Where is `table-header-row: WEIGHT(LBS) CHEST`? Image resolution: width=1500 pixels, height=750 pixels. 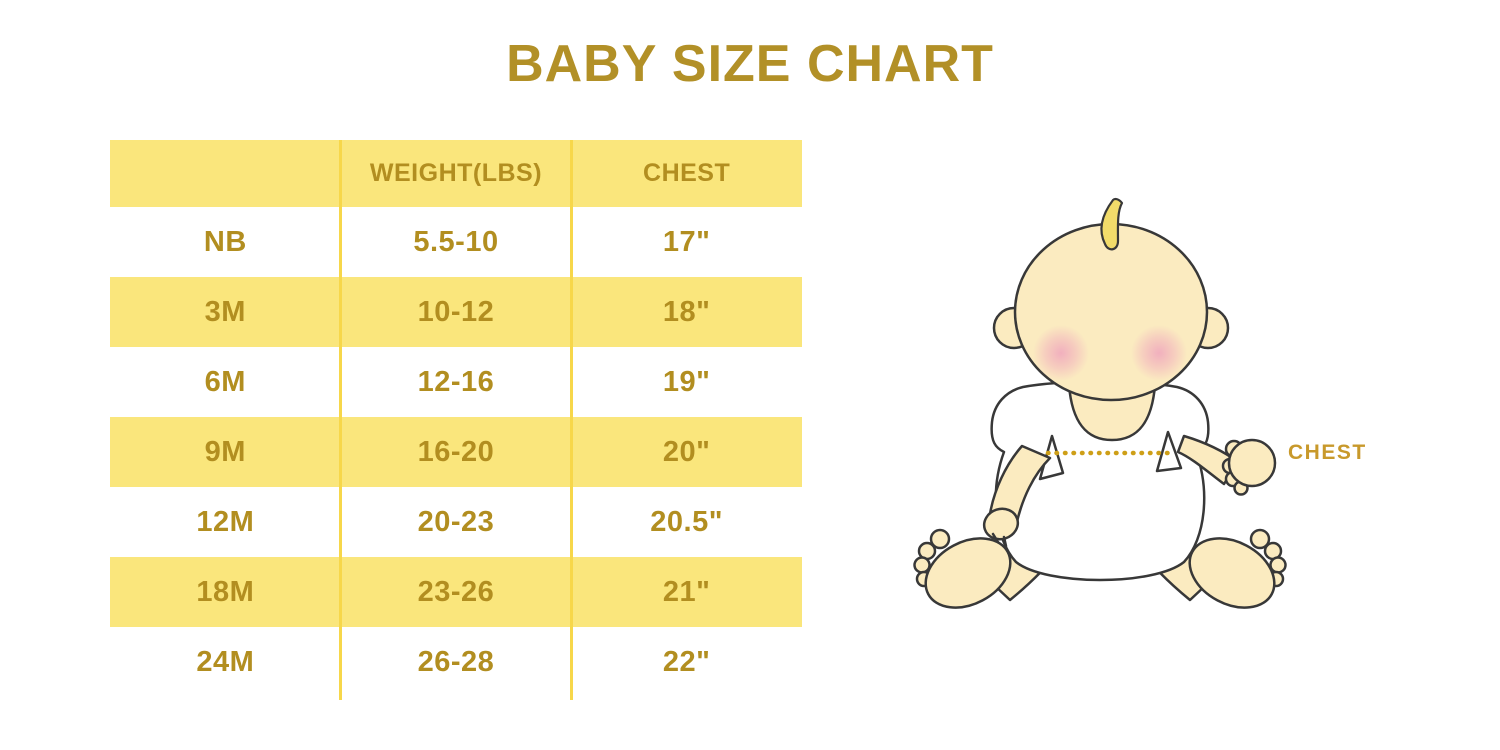
table-header-row: WEIGHT(LBS) CHEST is located at coordinates (456, 173).